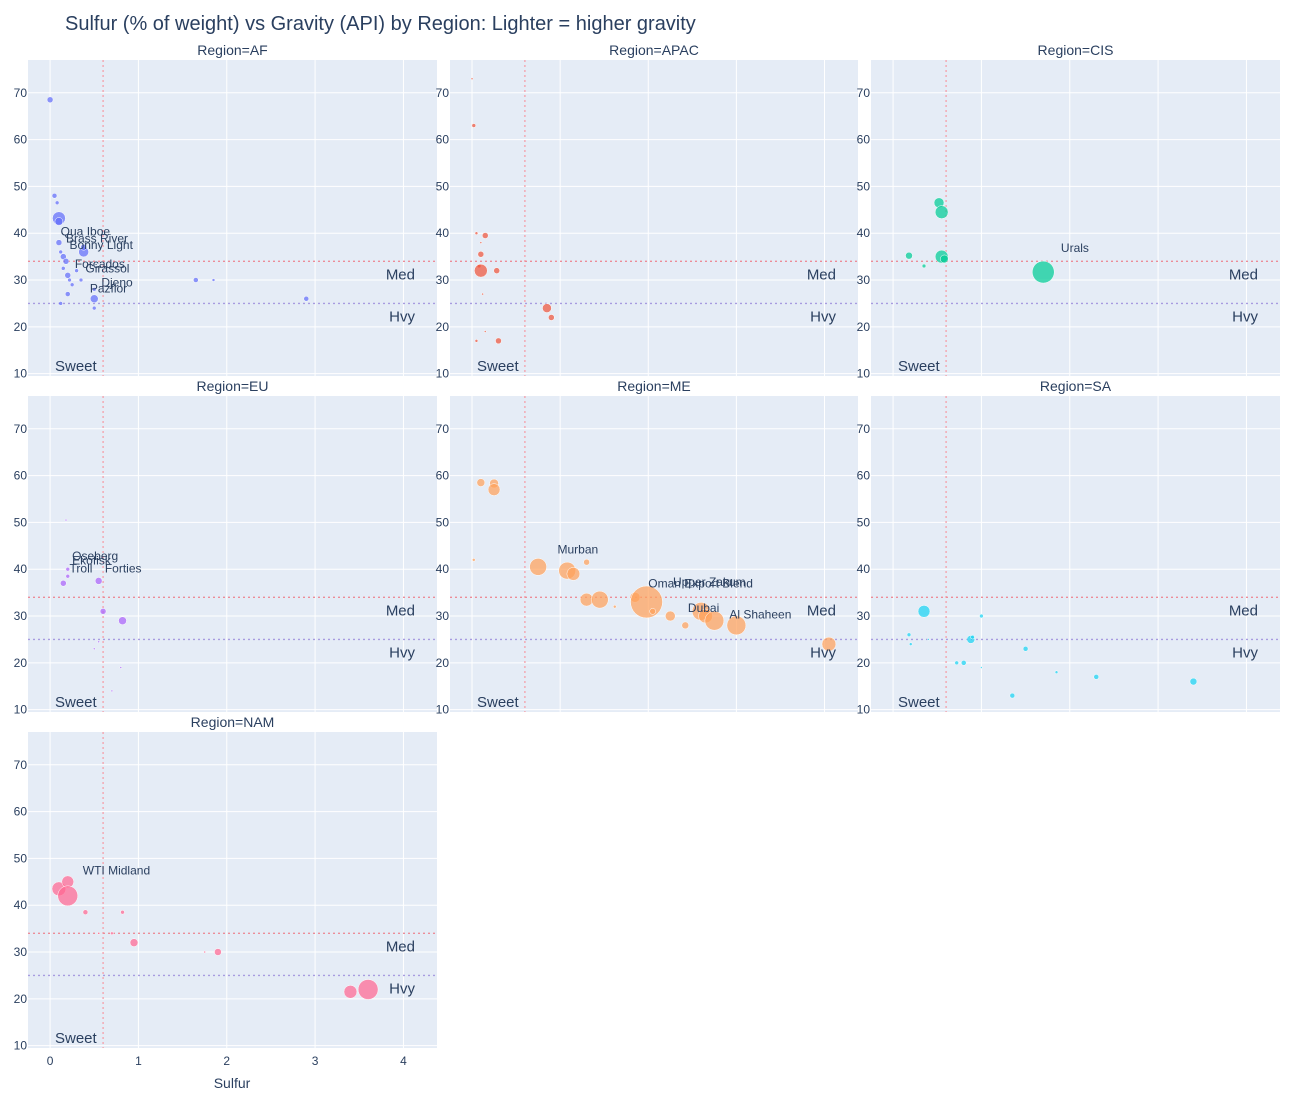 This screenshot has height=1100, width=1300. I want to click on y-tick-label: 50, so click(864, 522).